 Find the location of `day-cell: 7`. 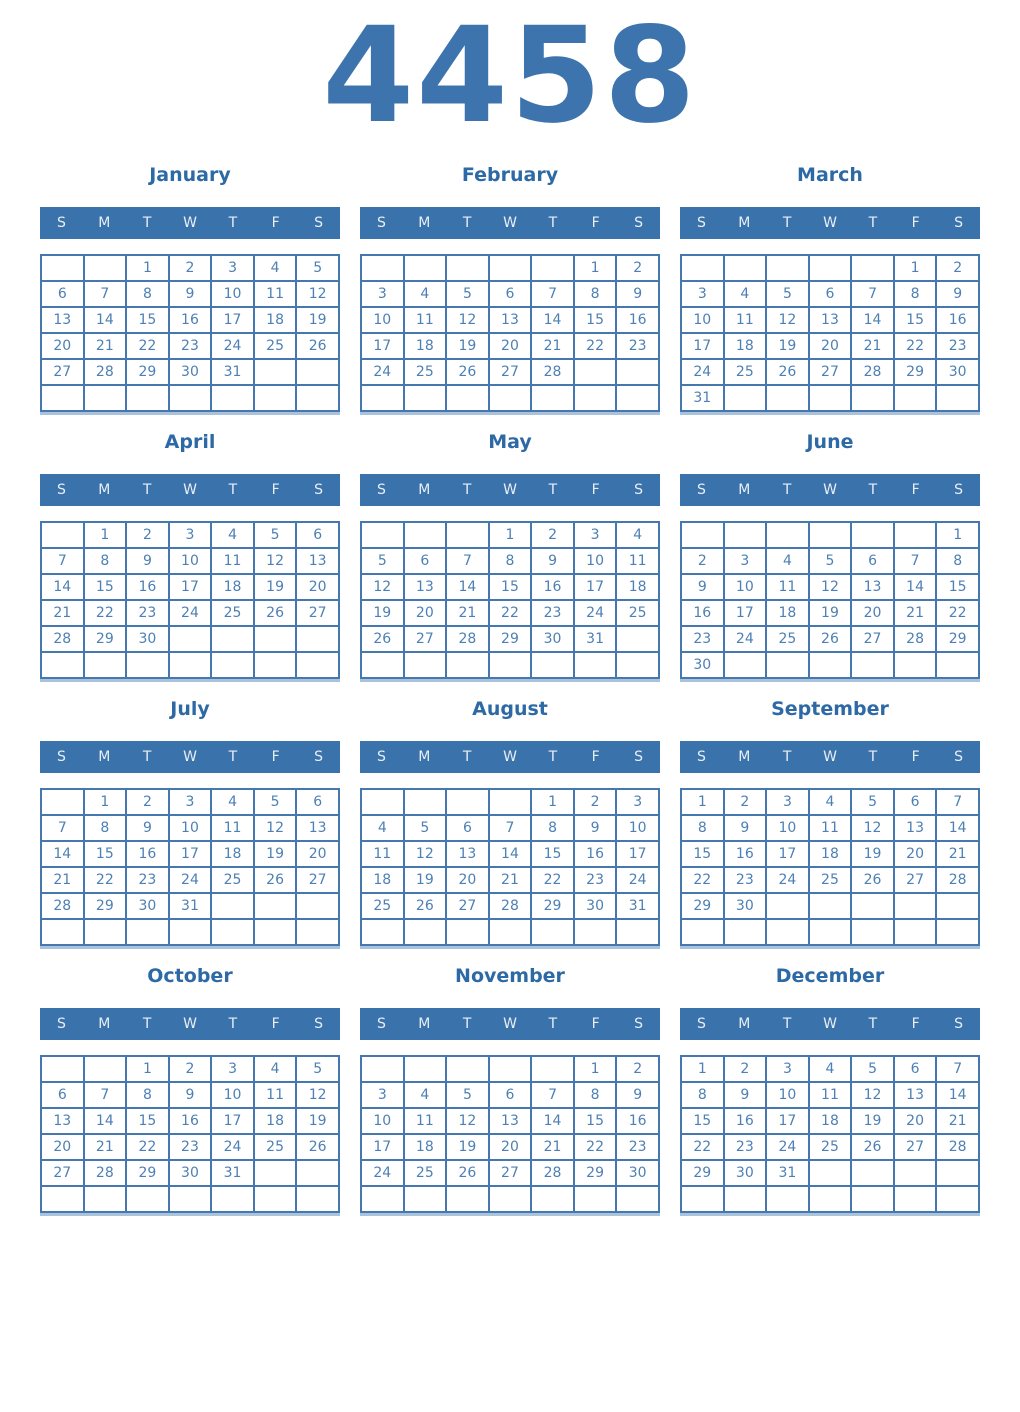

day-cell: 7 is located at coordinates (552, 1095).